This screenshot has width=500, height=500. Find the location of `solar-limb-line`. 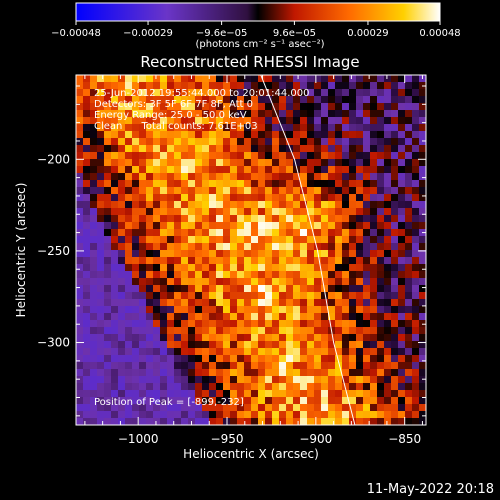

solar-limb-line is located at coordinates (308, 250).